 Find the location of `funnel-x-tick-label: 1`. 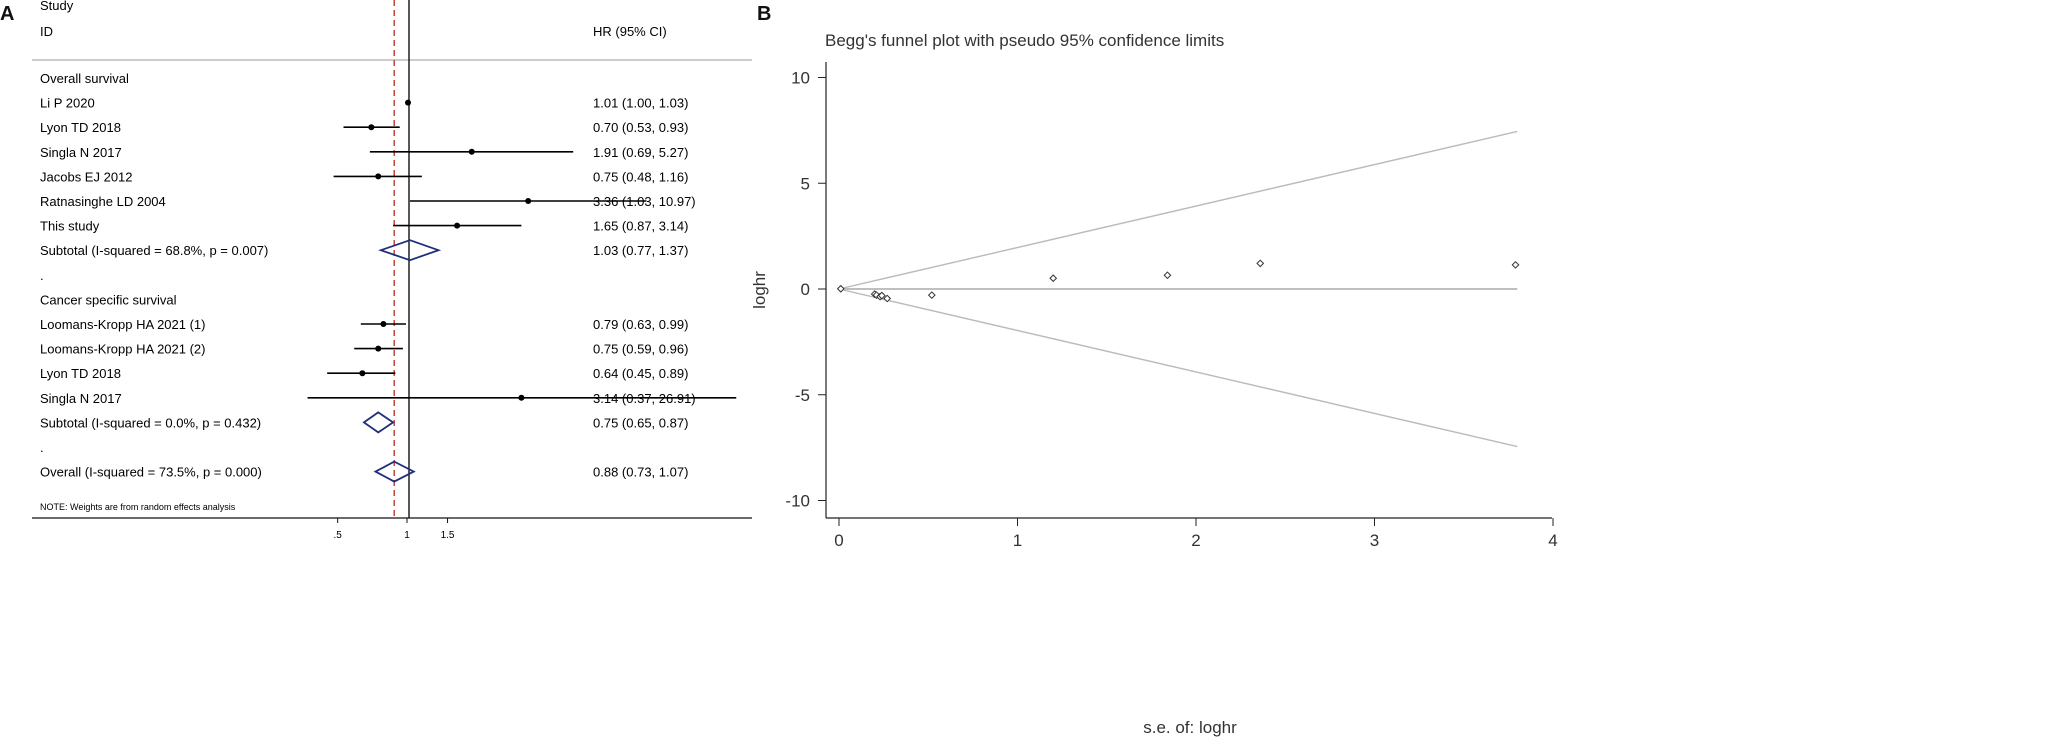

funnel-x-tick-label: 1 is located at coordinates (1017, 540).